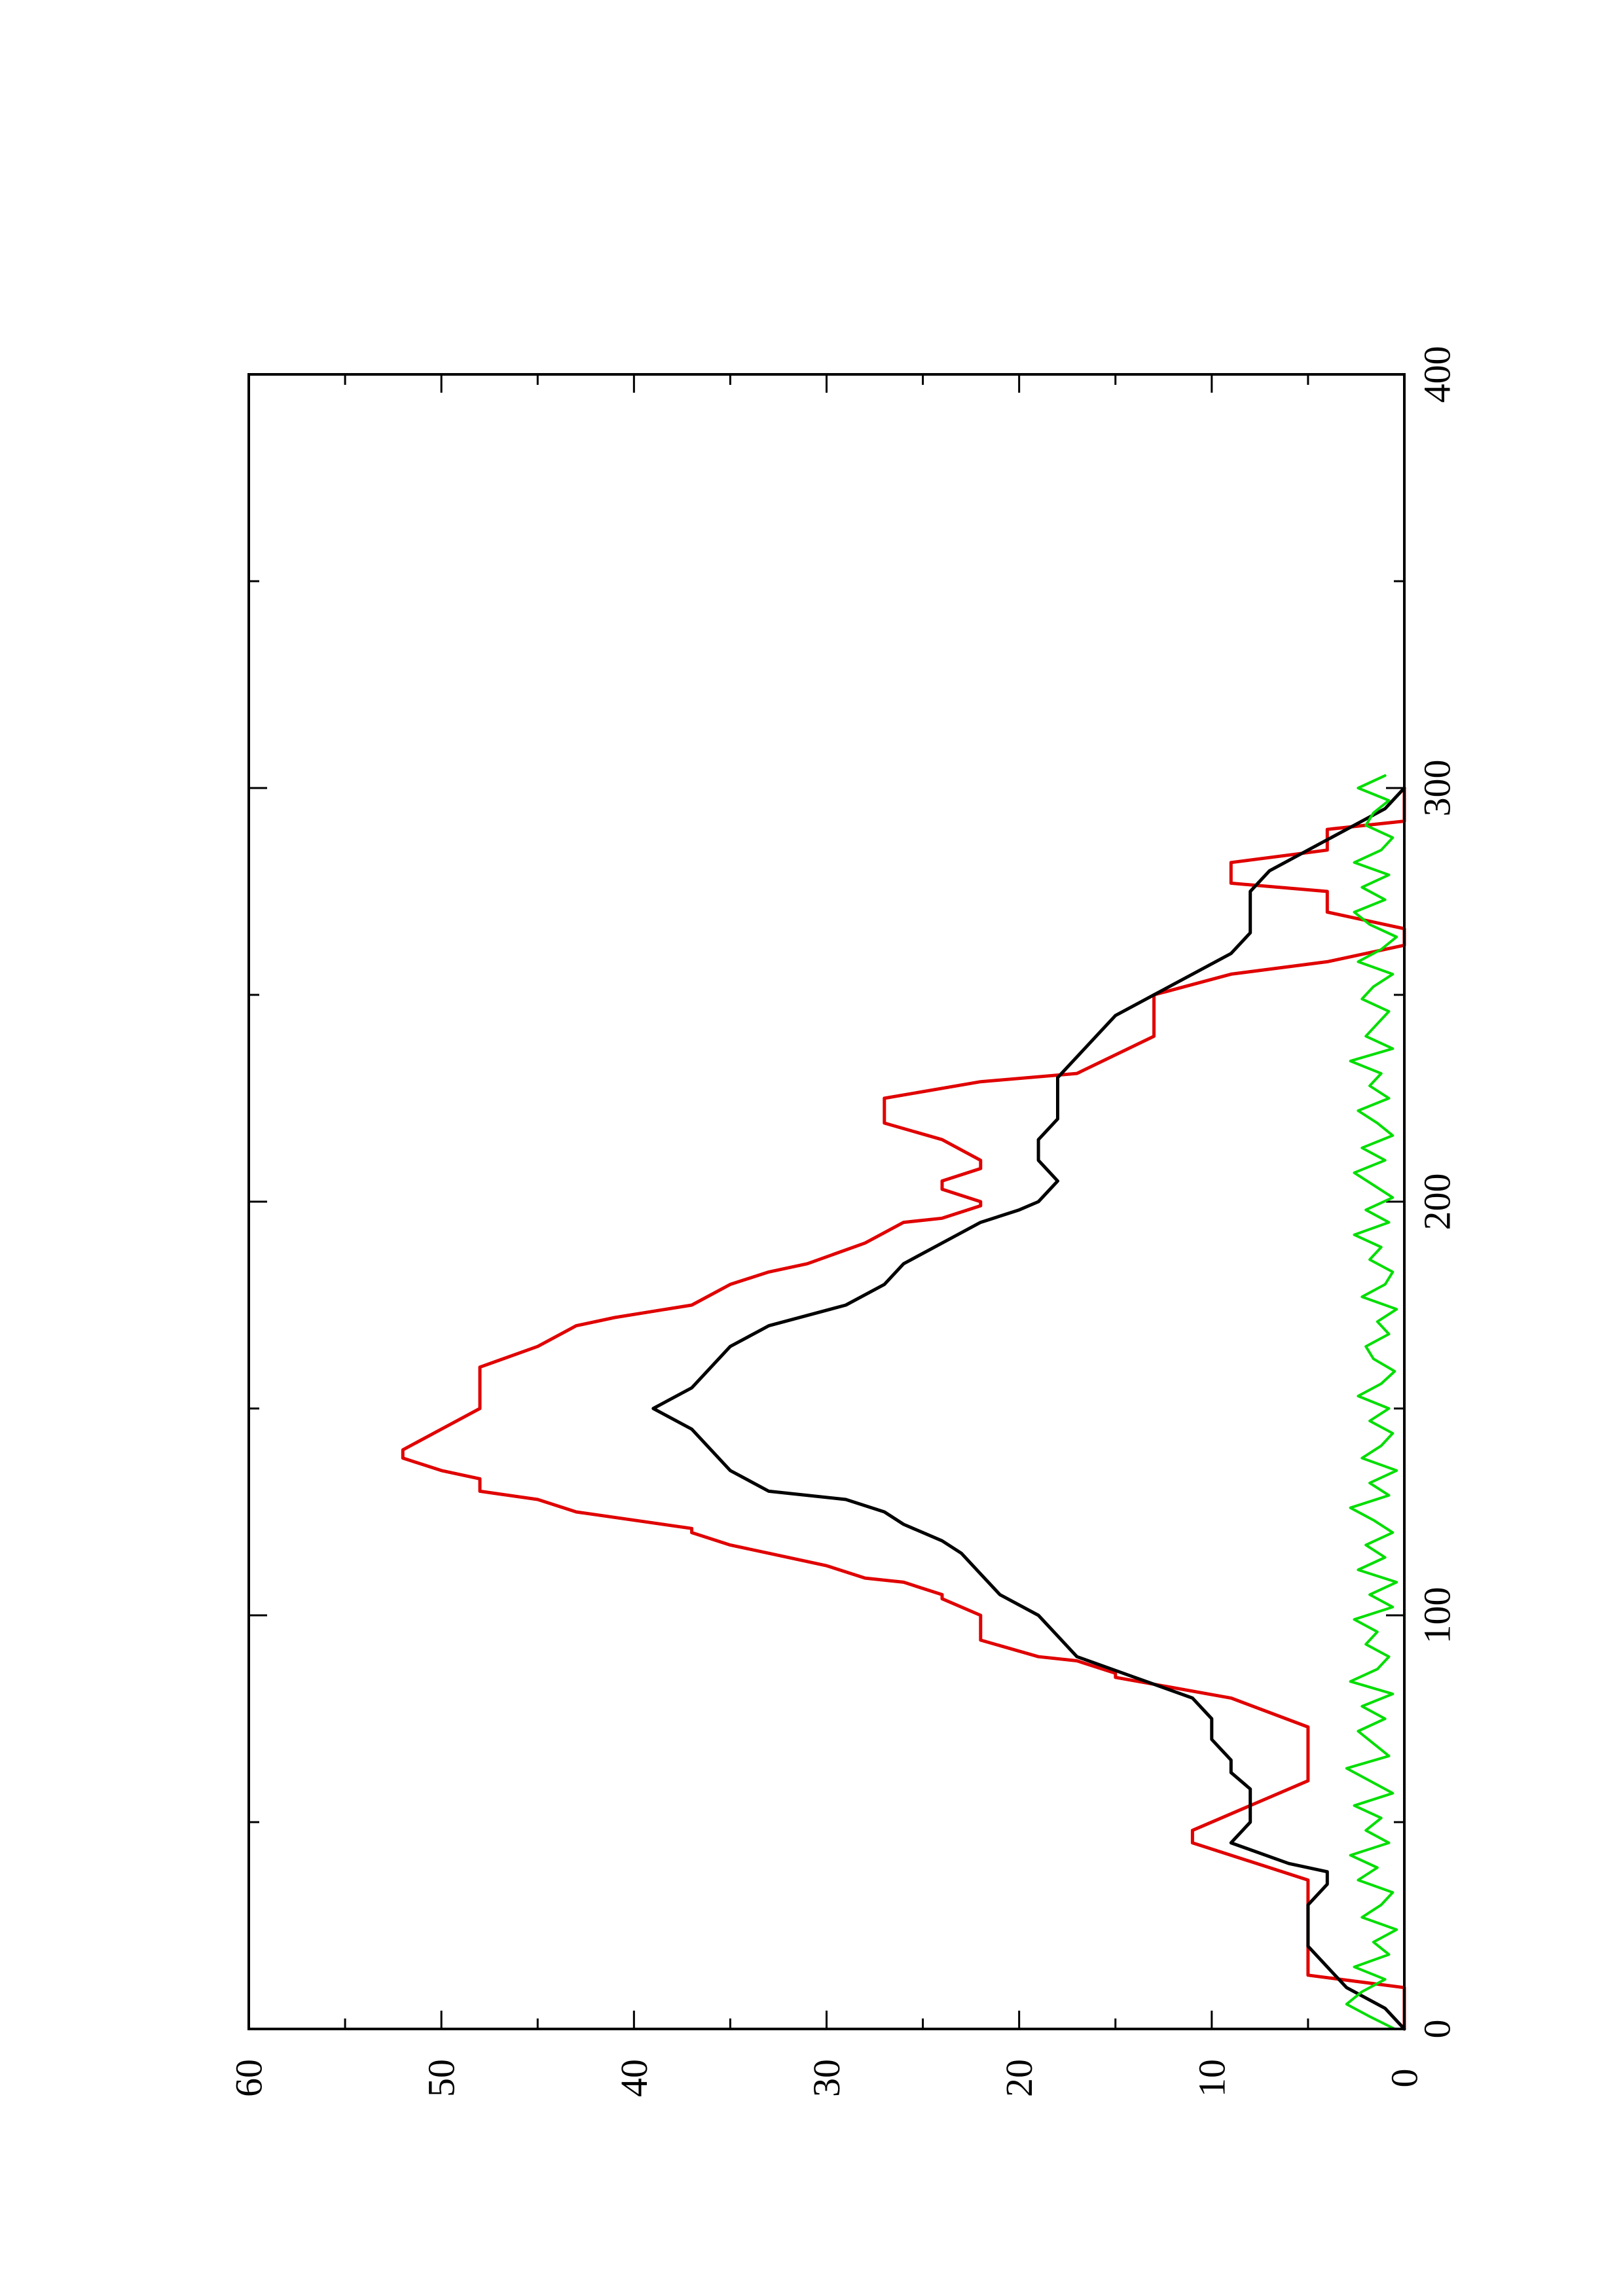 This screenshot has width=1623, height=2296. What do you see at coordinates (1019, 2078) in the screenshot?
I see `y-tick-label: 20` at bounding box center [1019, 2078].